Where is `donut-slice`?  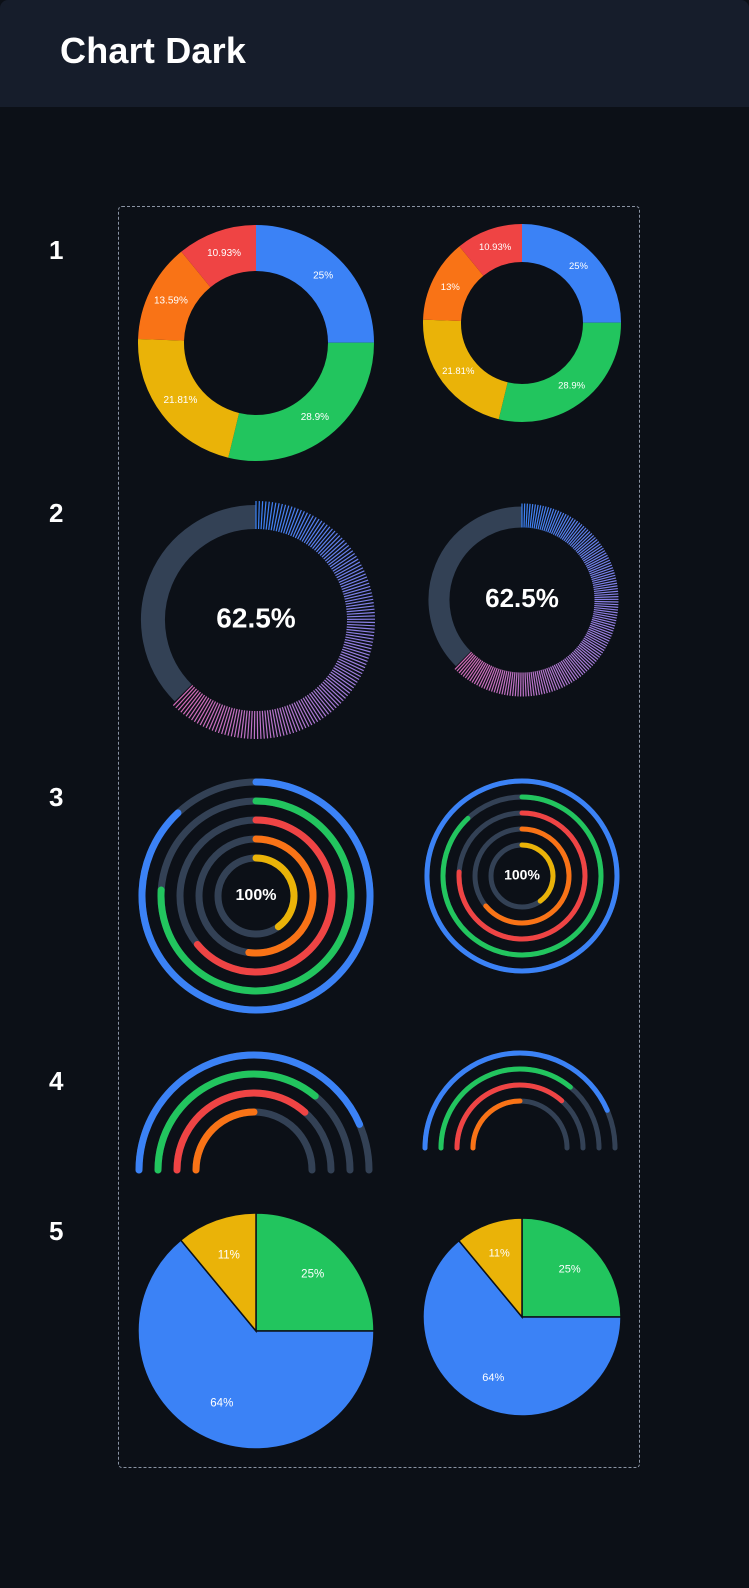
donut-slice is located at coordinates (301, 401).